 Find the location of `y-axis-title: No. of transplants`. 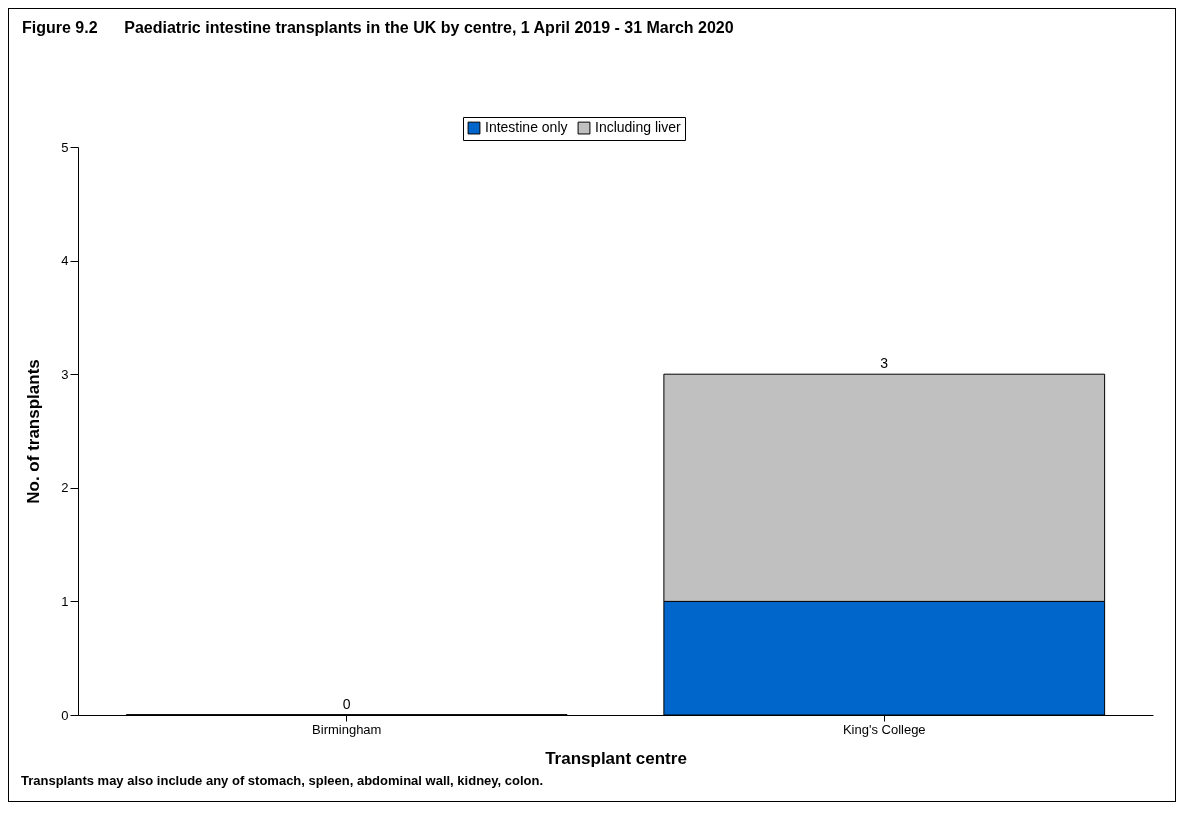

y-axis-title: No. of transplants is located at coordinates (34, 431).